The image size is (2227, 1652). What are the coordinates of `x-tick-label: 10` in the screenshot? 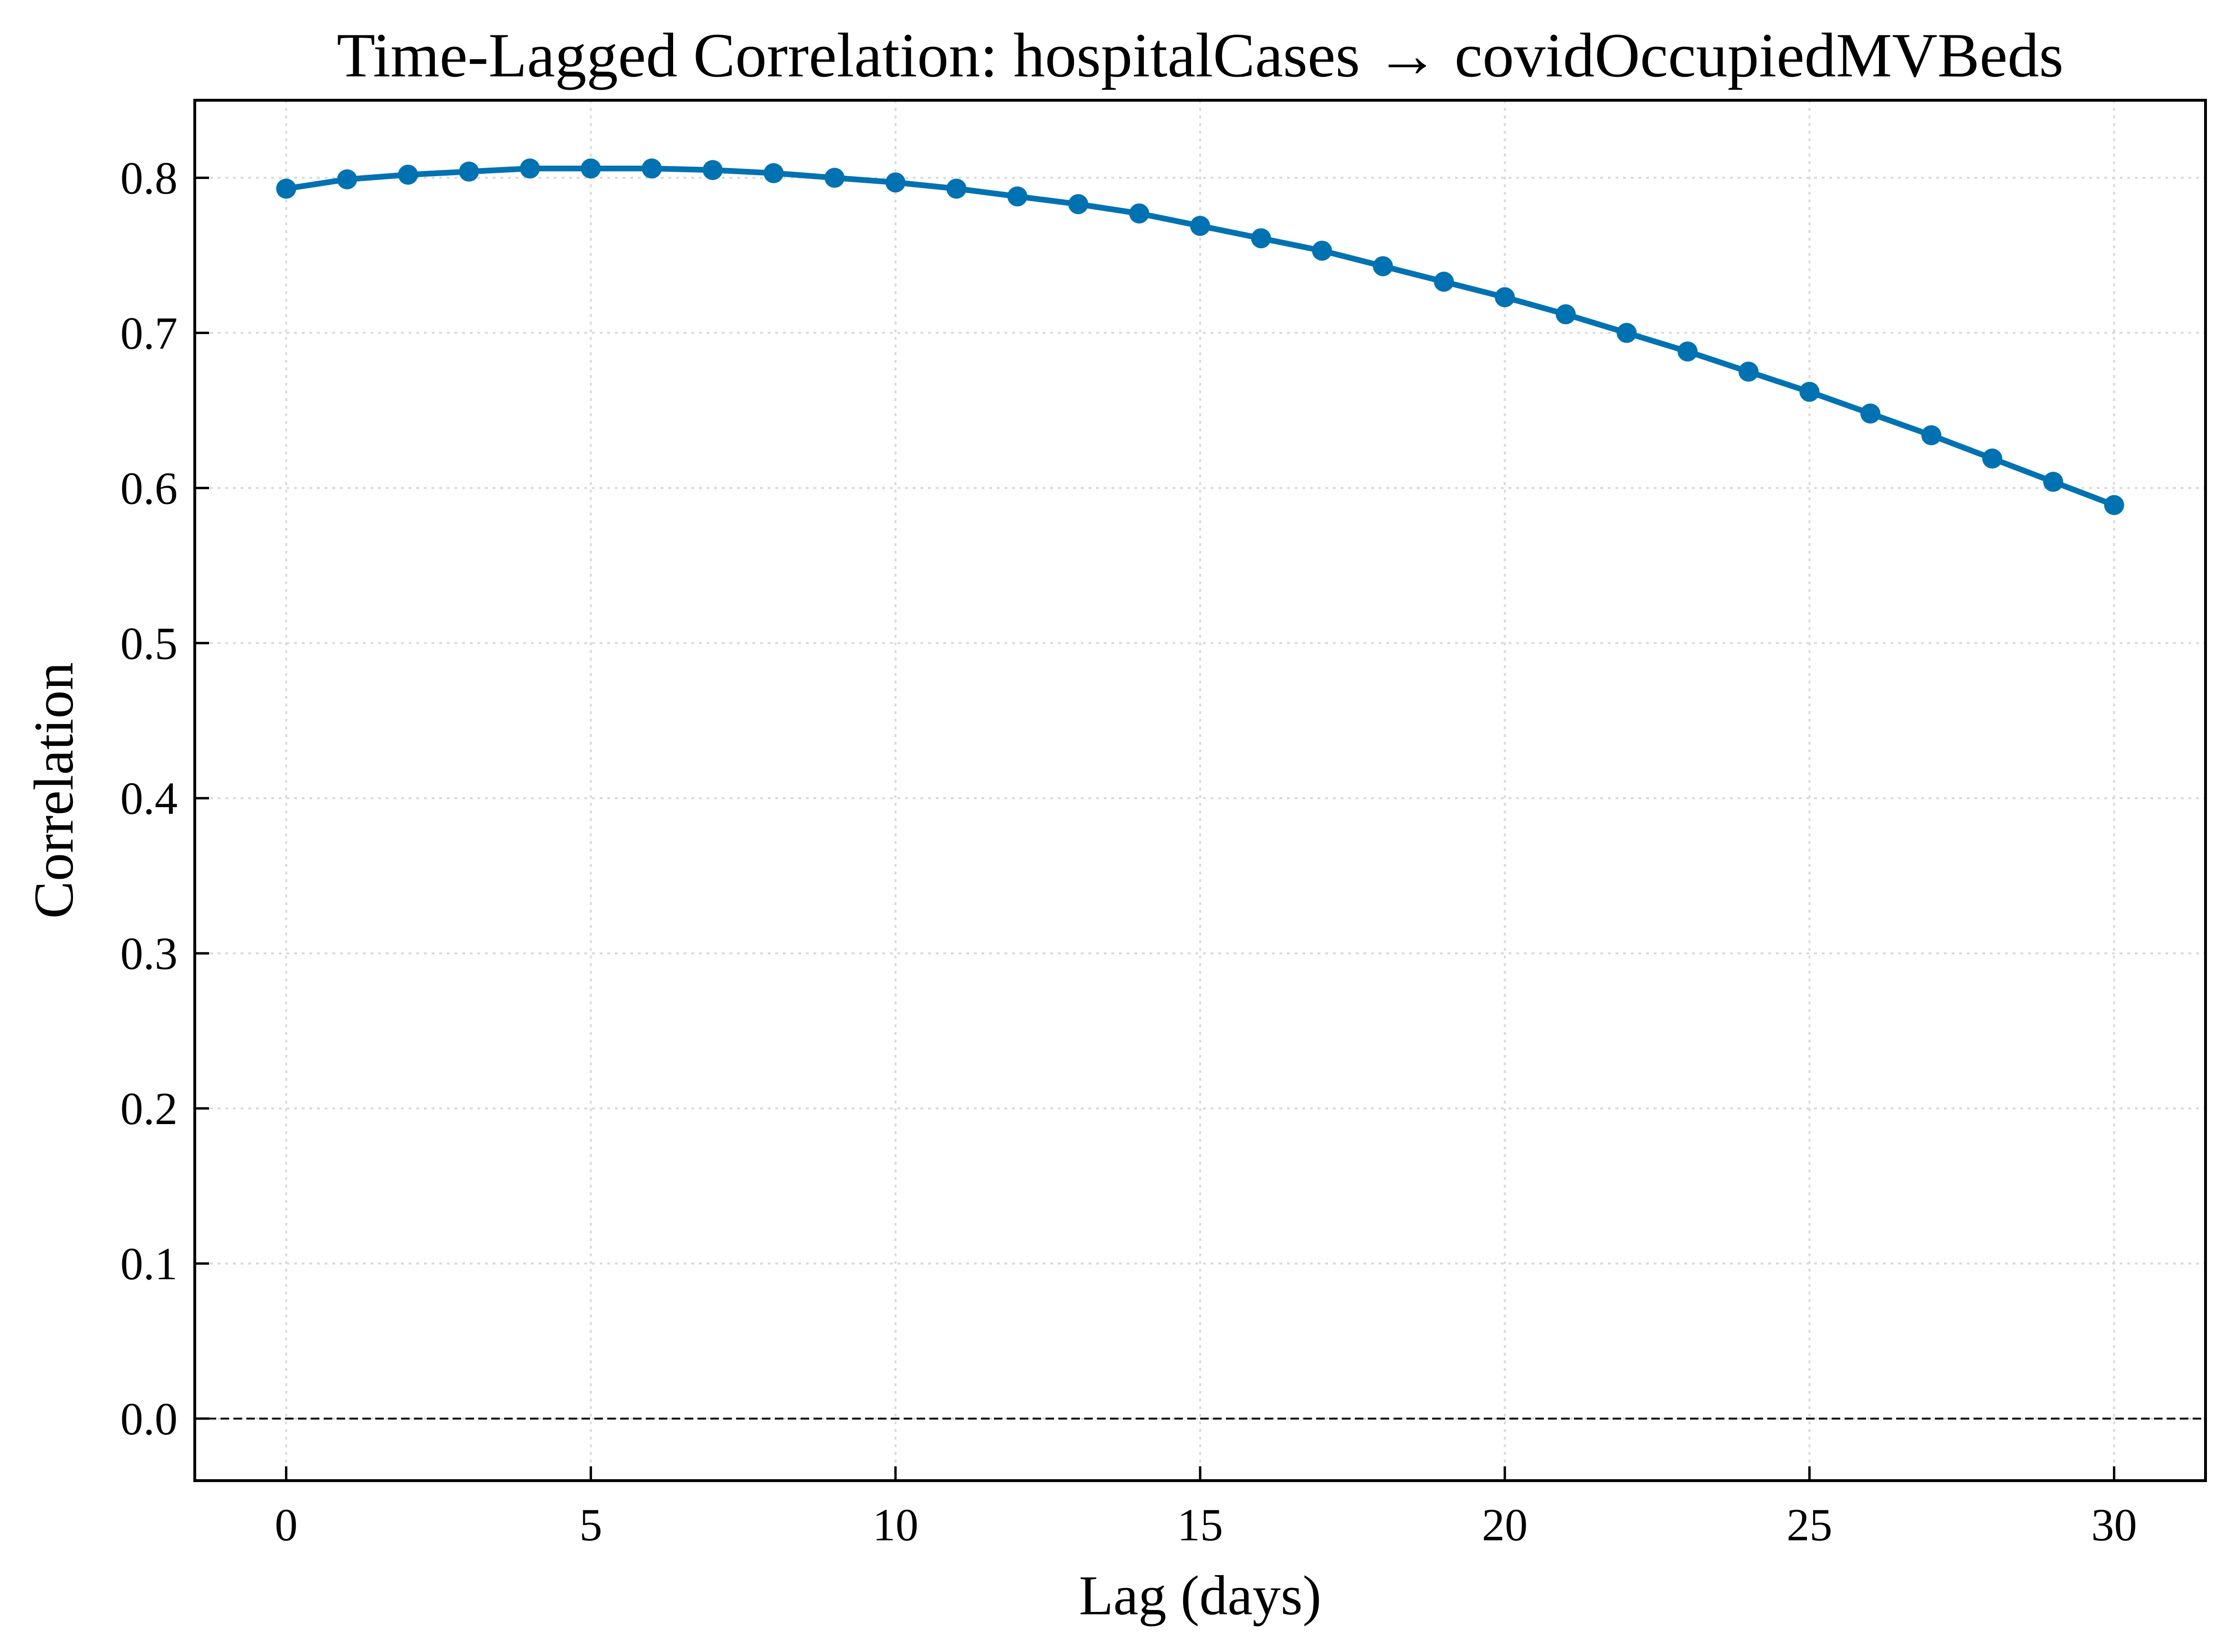 It's located at (895, 1524).